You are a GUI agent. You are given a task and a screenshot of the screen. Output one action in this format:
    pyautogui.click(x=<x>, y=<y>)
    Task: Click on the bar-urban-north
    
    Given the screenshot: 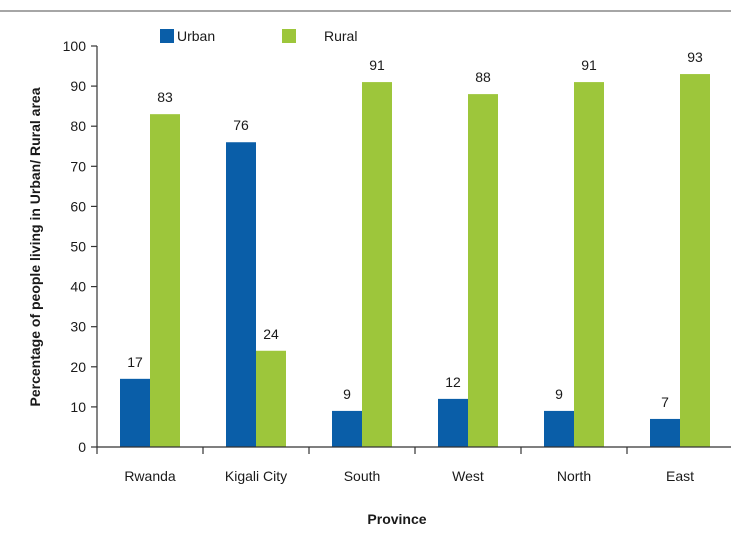 What is the action you would take?
    pyautogui.click(x=559, y=428)
    